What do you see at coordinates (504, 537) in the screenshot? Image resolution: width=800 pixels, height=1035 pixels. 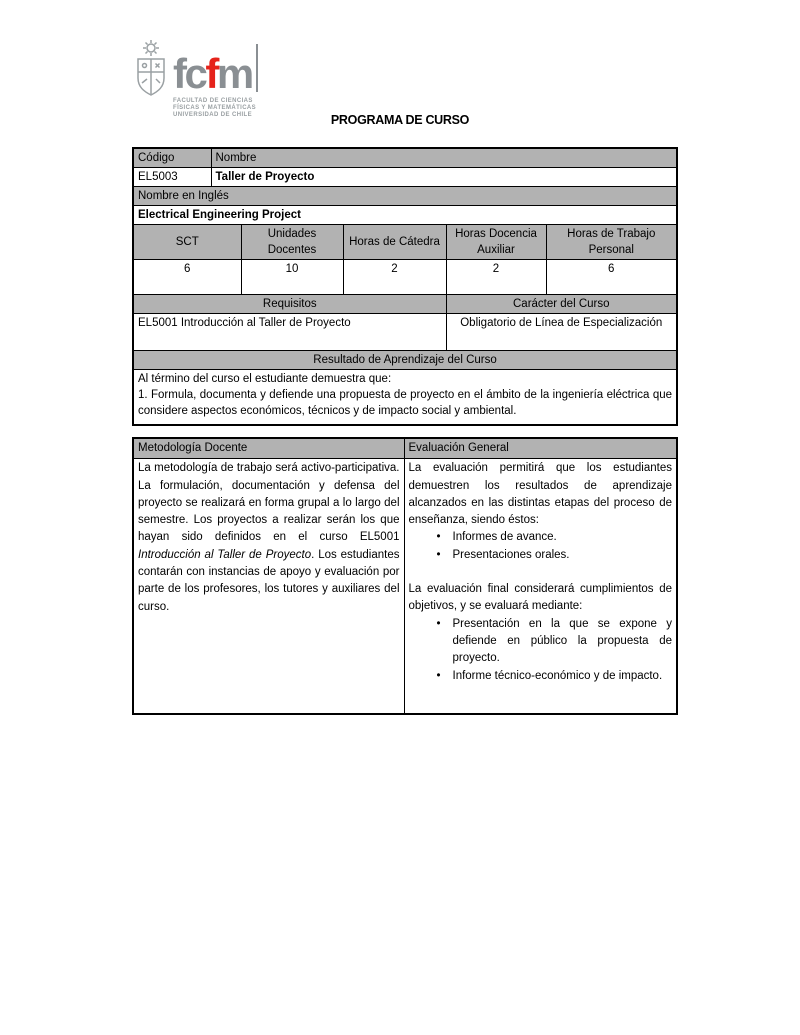 I see `evaluacion-bullet-1: Informes de avance.` at bounding box center [504, 537].